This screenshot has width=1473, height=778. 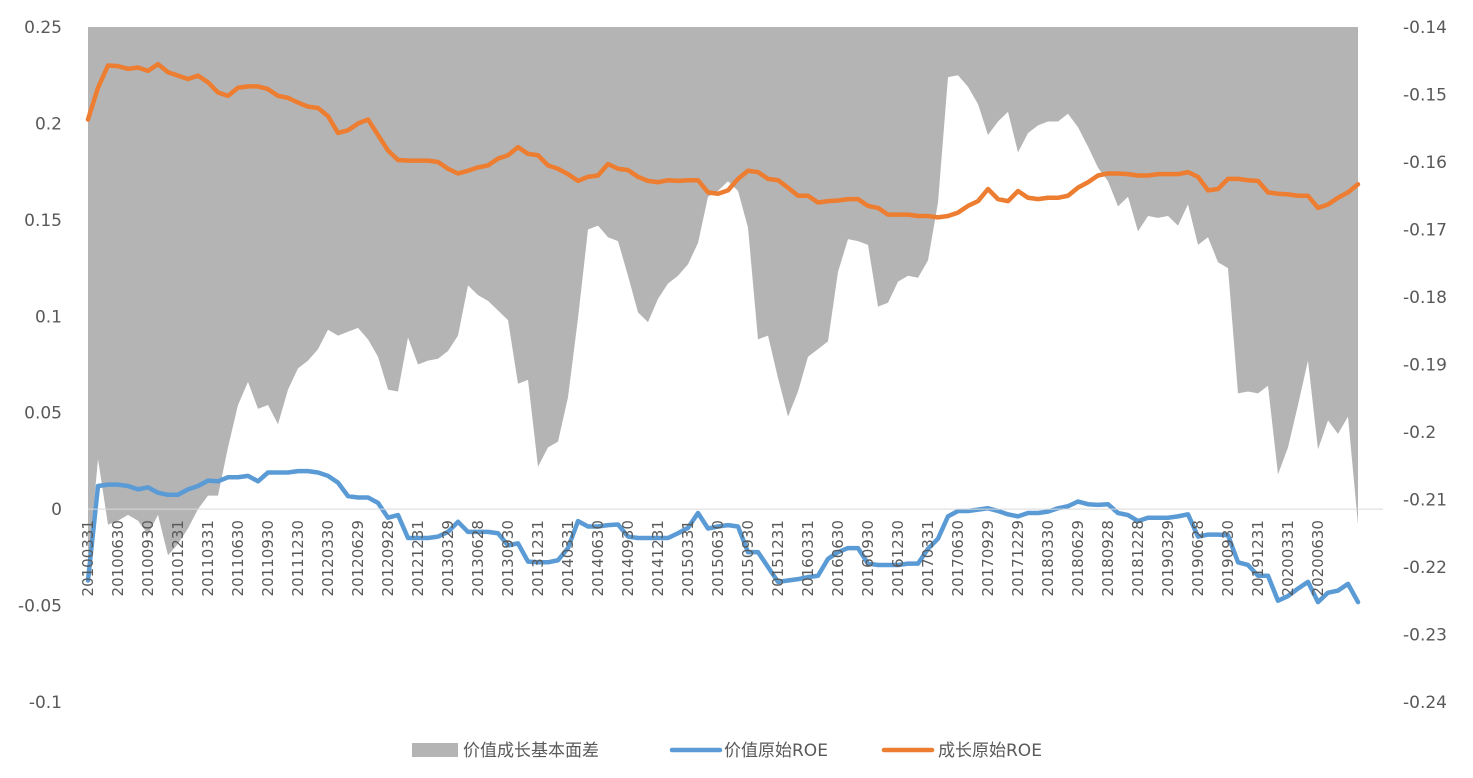 What do you see at coordinates (43, 221) in the screenshot?
I see `left-axis-tick-label: 0.15` at bounding box center [43, 221].